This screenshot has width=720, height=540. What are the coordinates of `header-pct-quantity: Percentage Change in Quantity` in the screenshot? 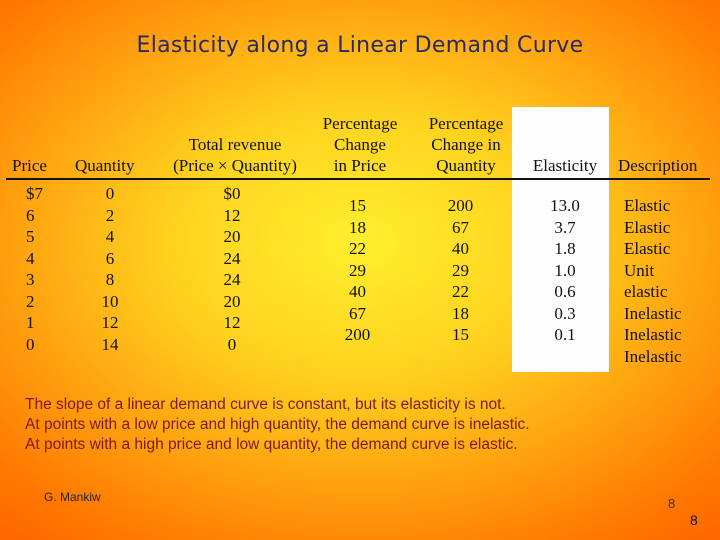 It's located at (466, 144).